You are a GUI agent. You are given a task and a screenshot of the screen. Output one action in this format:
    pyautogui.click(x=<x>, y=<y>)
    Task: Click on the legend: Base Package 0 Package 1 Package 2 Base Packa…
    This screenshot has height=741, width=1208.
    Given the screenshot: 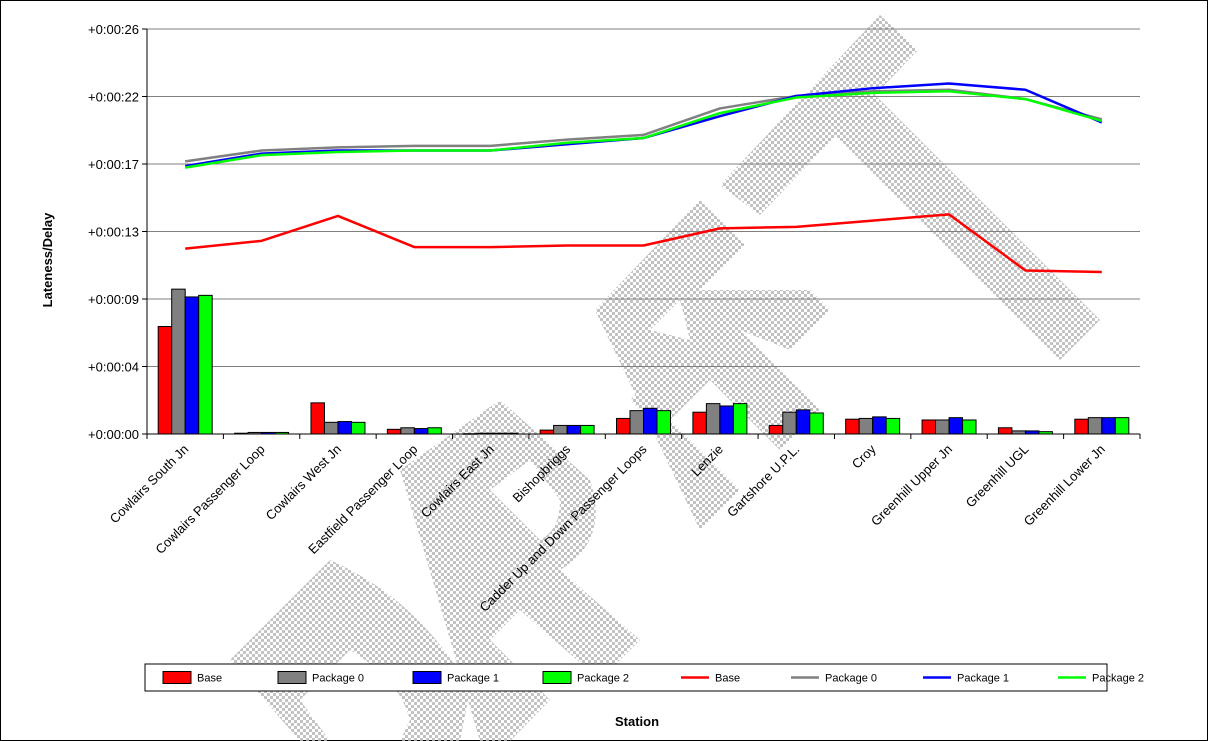 What is the action you would take?
    pyautogui.click(x=644, y=677)
    